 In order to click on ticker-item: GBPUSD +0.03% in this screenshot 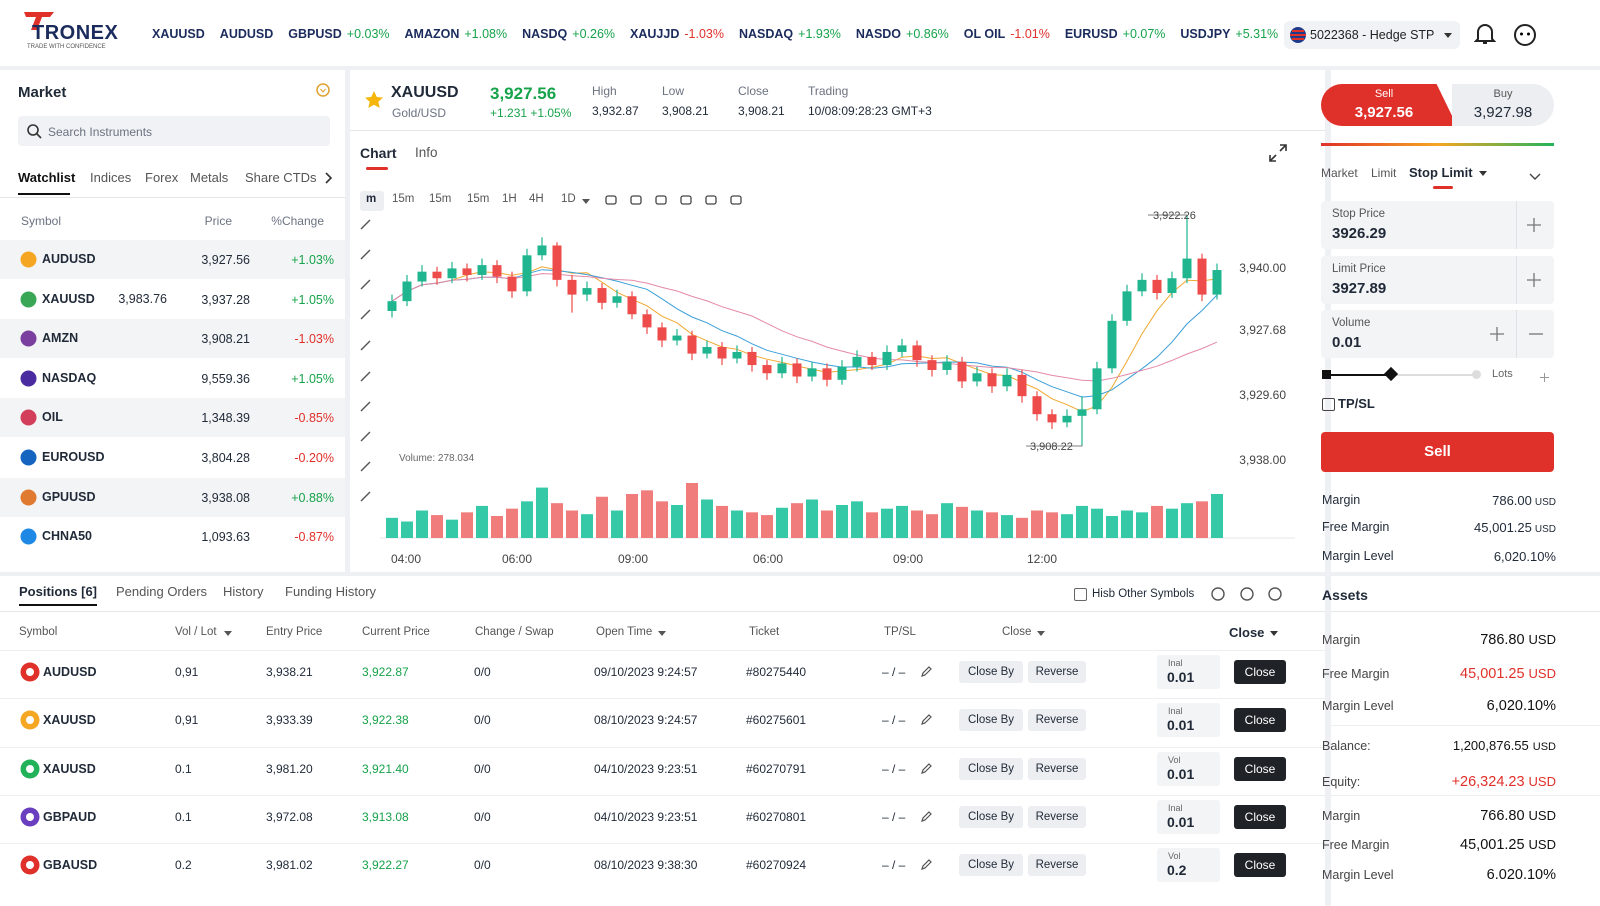, I will do `click(338, 34)`.